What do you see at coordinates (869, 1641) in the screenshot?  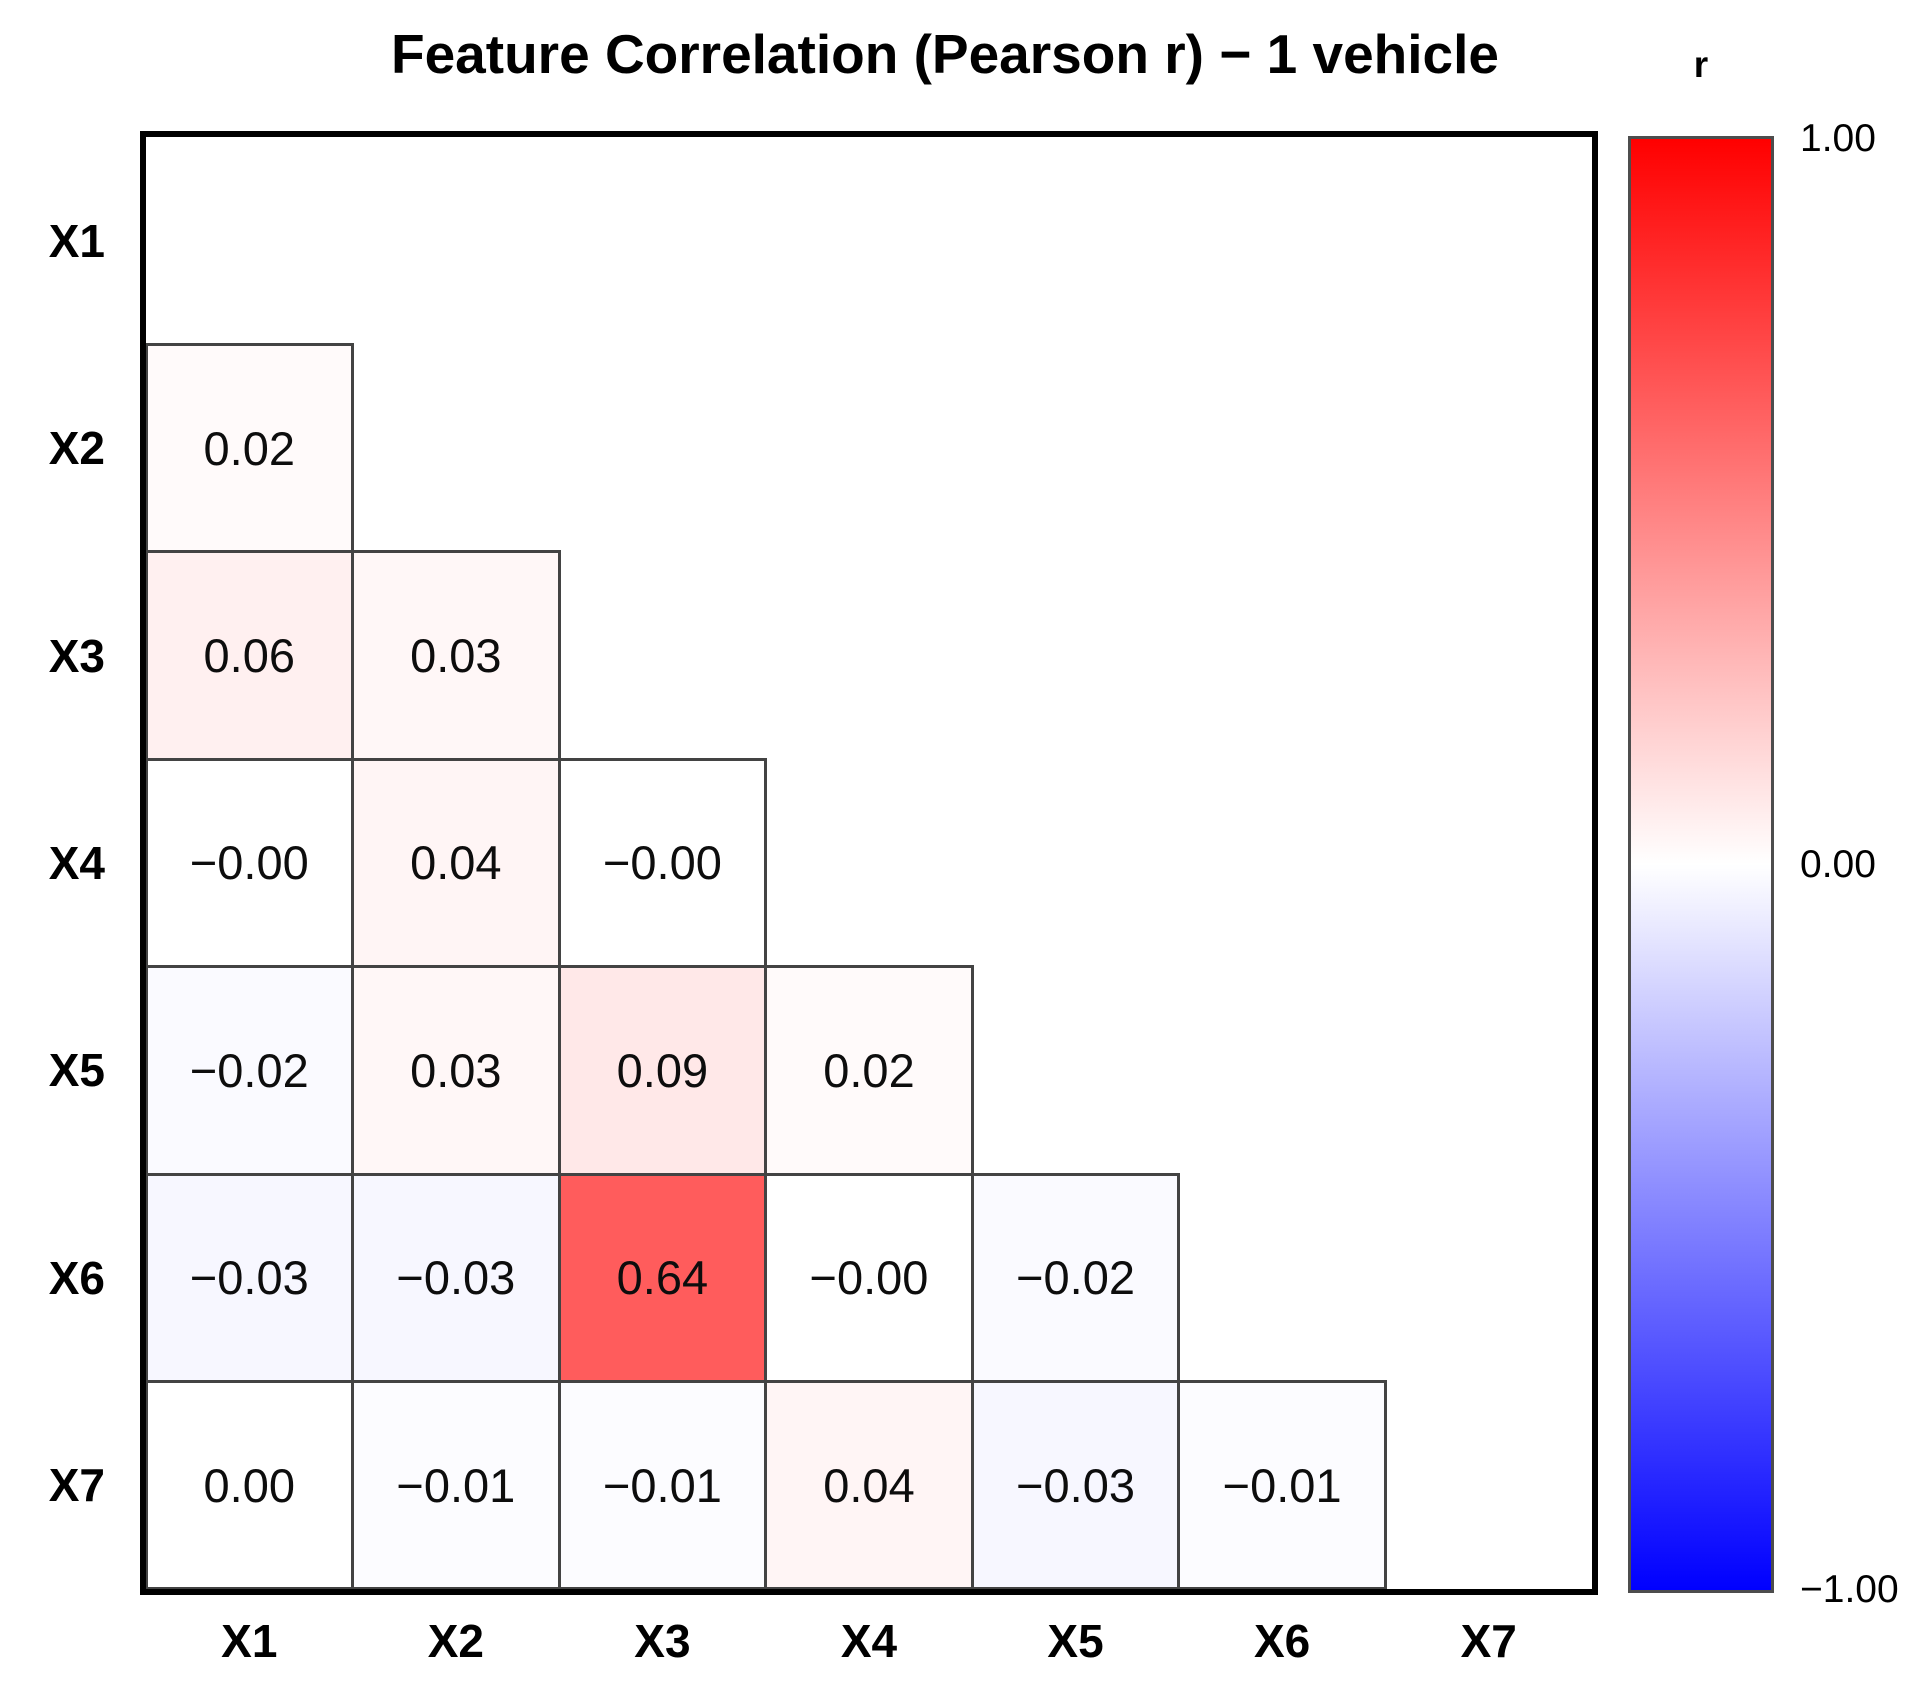 I see `x-axis-label-X4: X4` at bounding box center [869, 1641].